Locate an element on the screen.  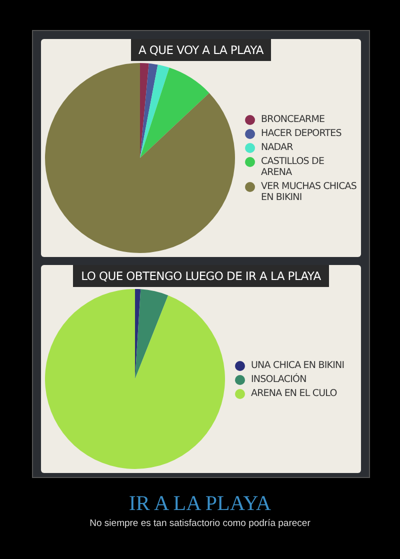
legend-label: INSOLACIÓN is located at coordinates (278, 379).